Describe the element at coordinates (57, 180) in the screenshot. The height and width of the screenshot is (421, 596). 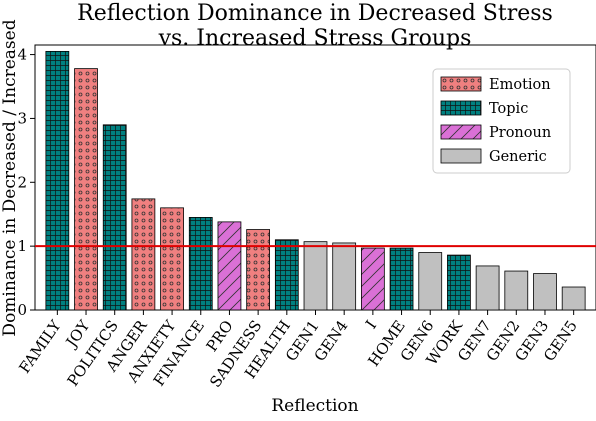
I see `bar-family` at that location.